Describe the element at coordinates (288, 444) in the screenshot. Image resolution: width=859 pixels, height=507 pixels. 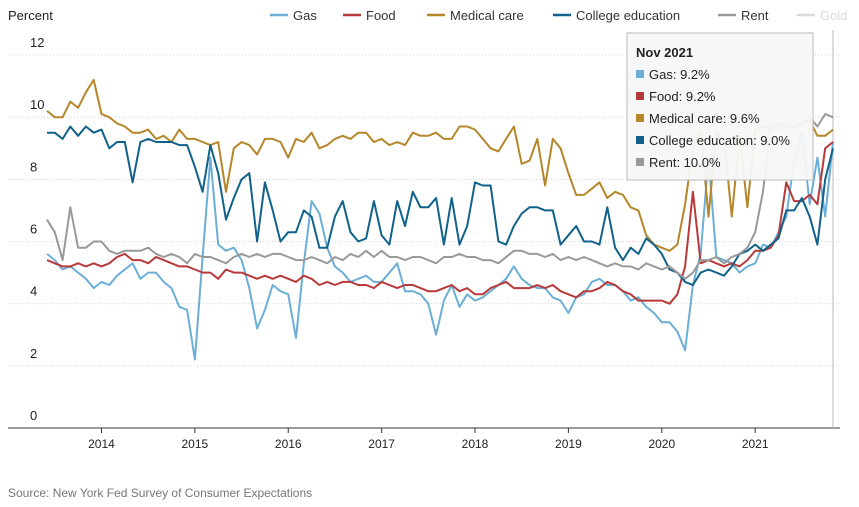
I see `x-tick-label: 2016` at that location.